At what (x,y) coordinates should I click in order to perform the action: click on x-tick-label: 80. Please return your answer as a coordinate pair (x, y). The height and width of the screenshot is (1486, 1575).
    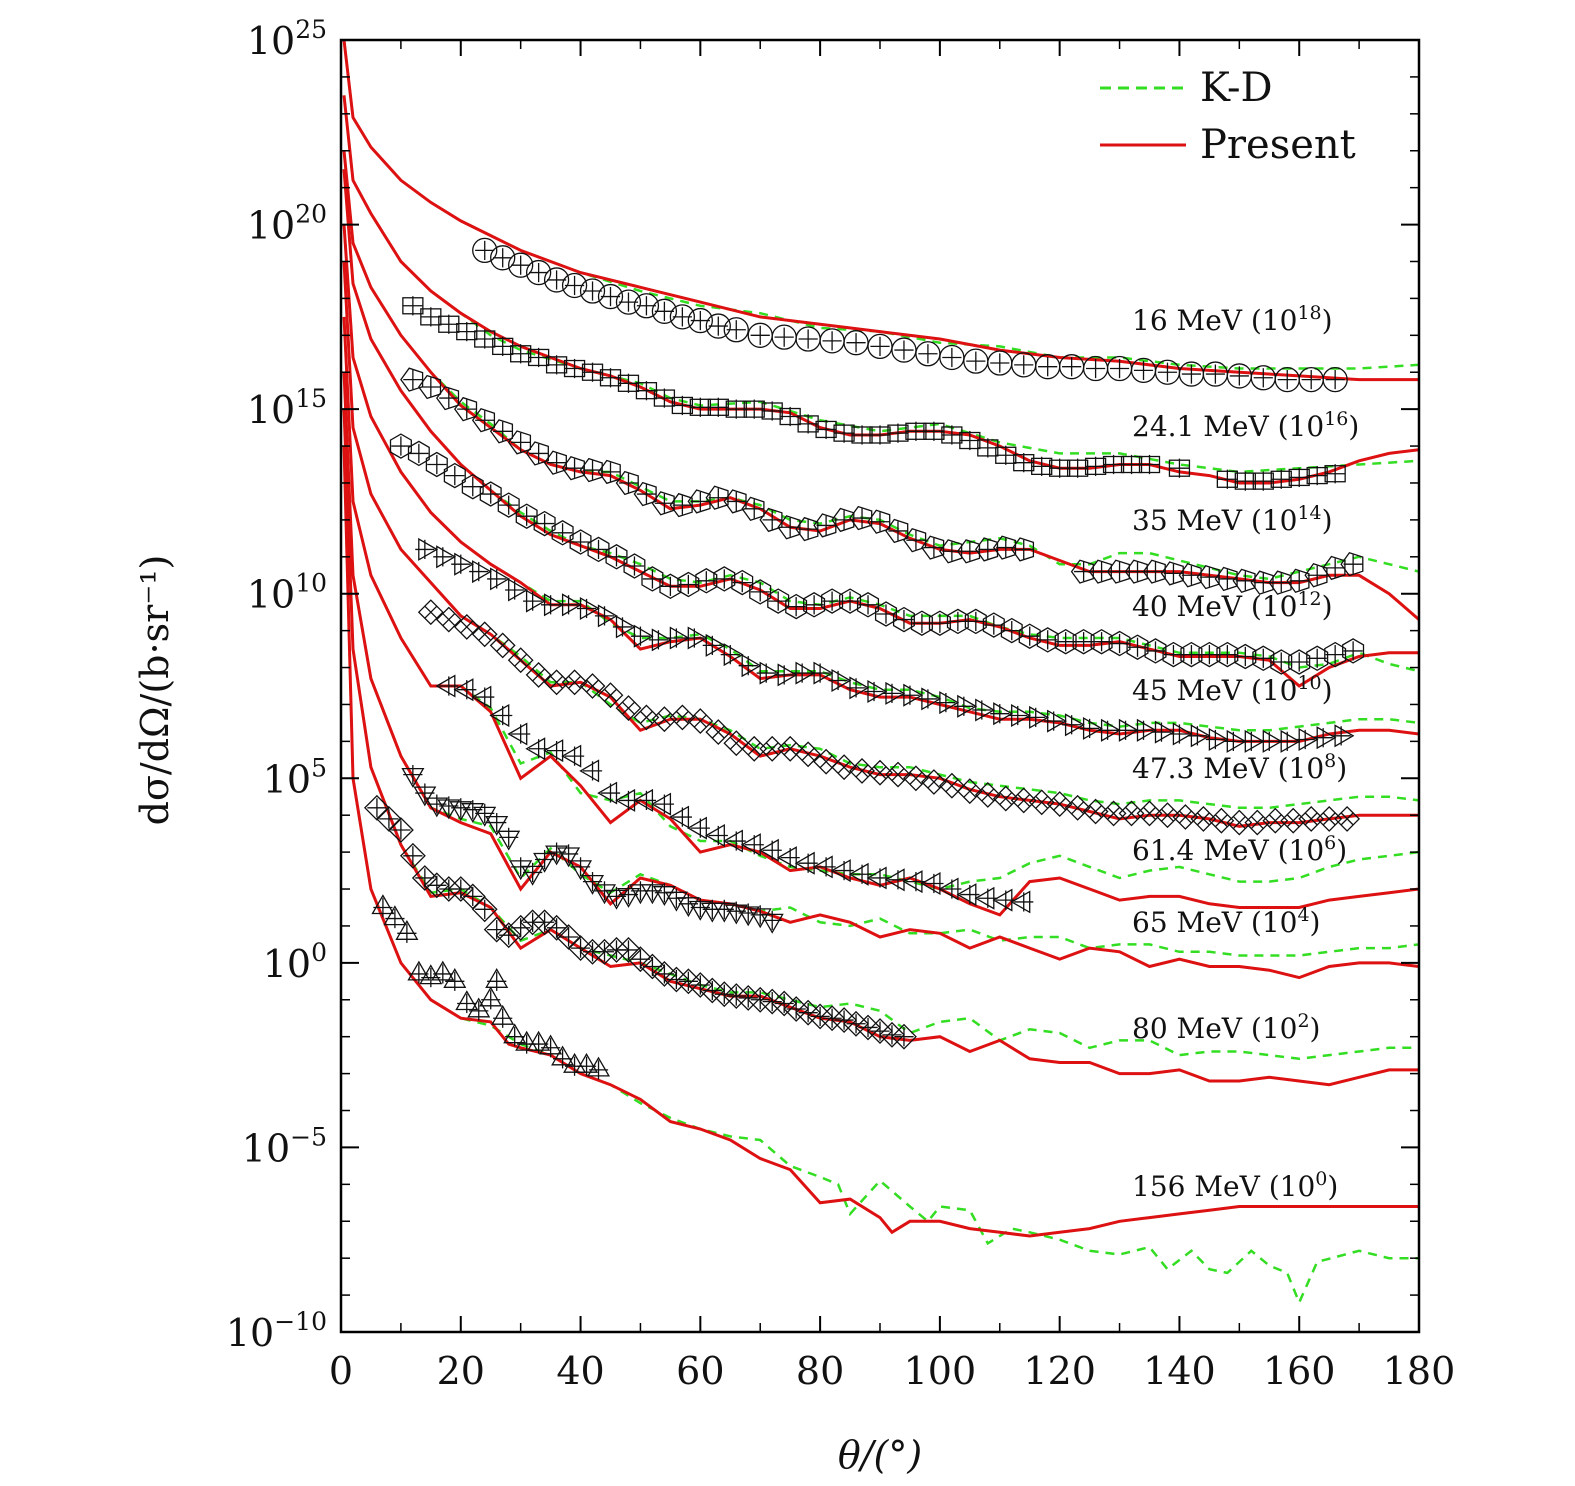
    Looking at the image, I should click on (820, 1371).